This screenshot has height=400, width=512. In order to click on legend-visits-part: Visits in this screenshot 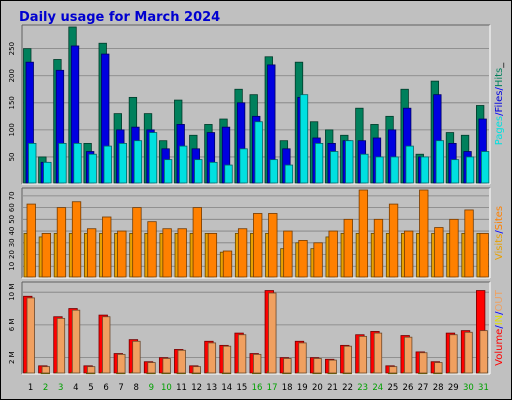, I will do `click(499, 247)`.